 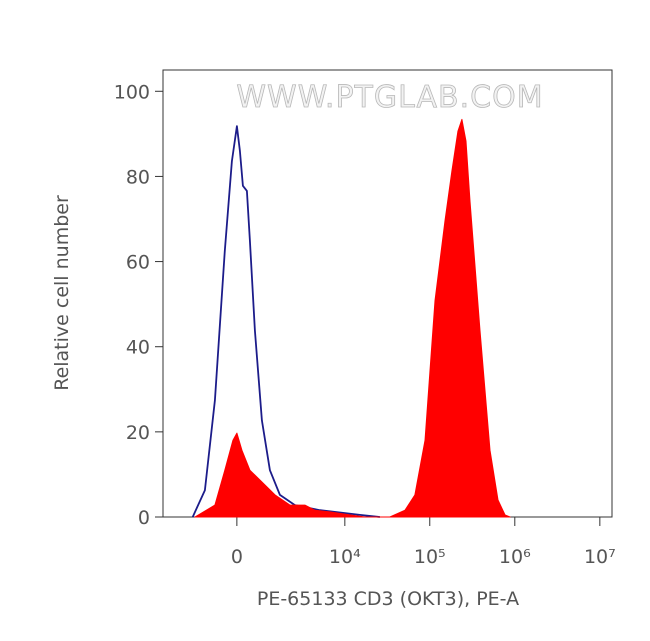 What do you see at coordinates (138, 433) in the screenshot?
I see `y-tick-label: 20` at bounding box center [138, 433].